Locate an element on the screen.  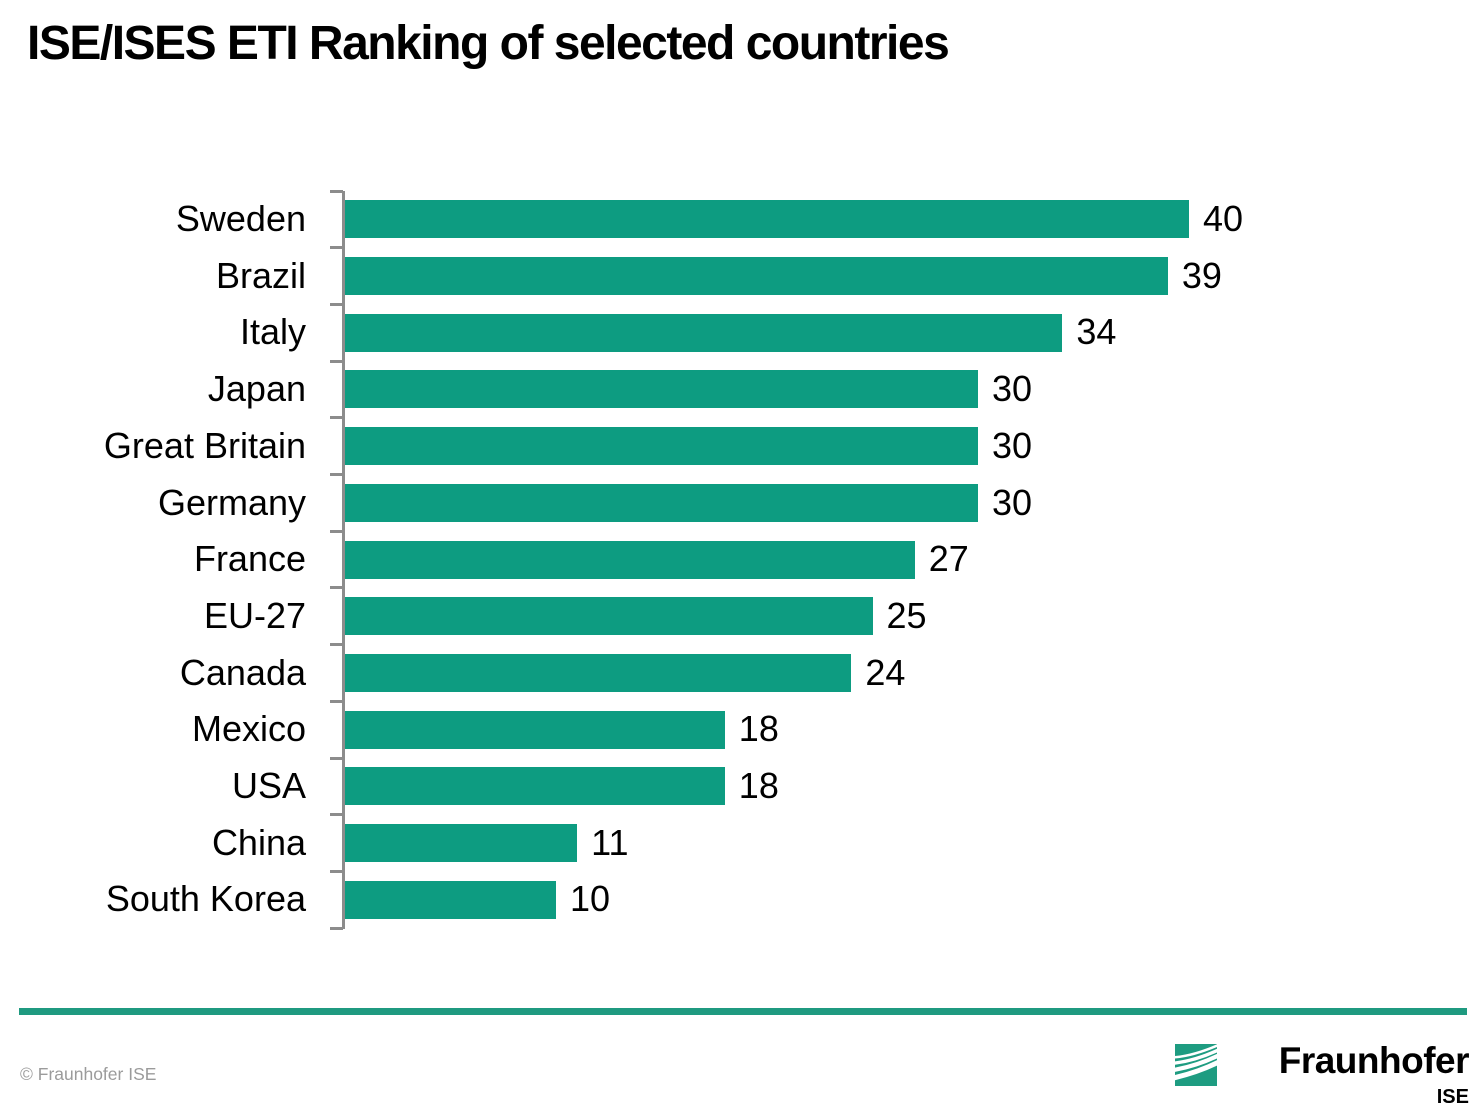
copyright-text: © Fraunhofer ISE is located at coordinates (88, 1074).